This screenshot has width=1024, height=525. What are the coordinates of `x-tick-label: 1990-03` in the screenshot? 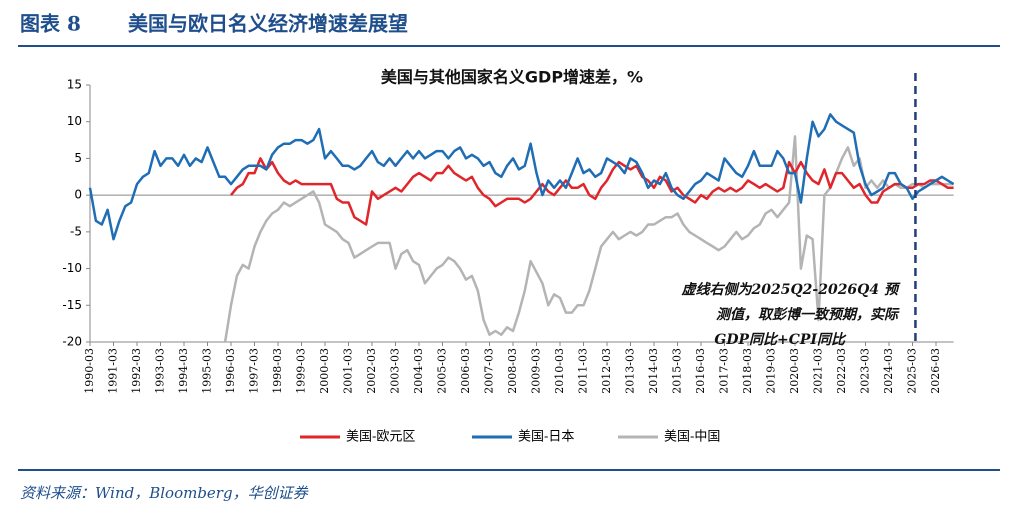 It's located at (89, 371).